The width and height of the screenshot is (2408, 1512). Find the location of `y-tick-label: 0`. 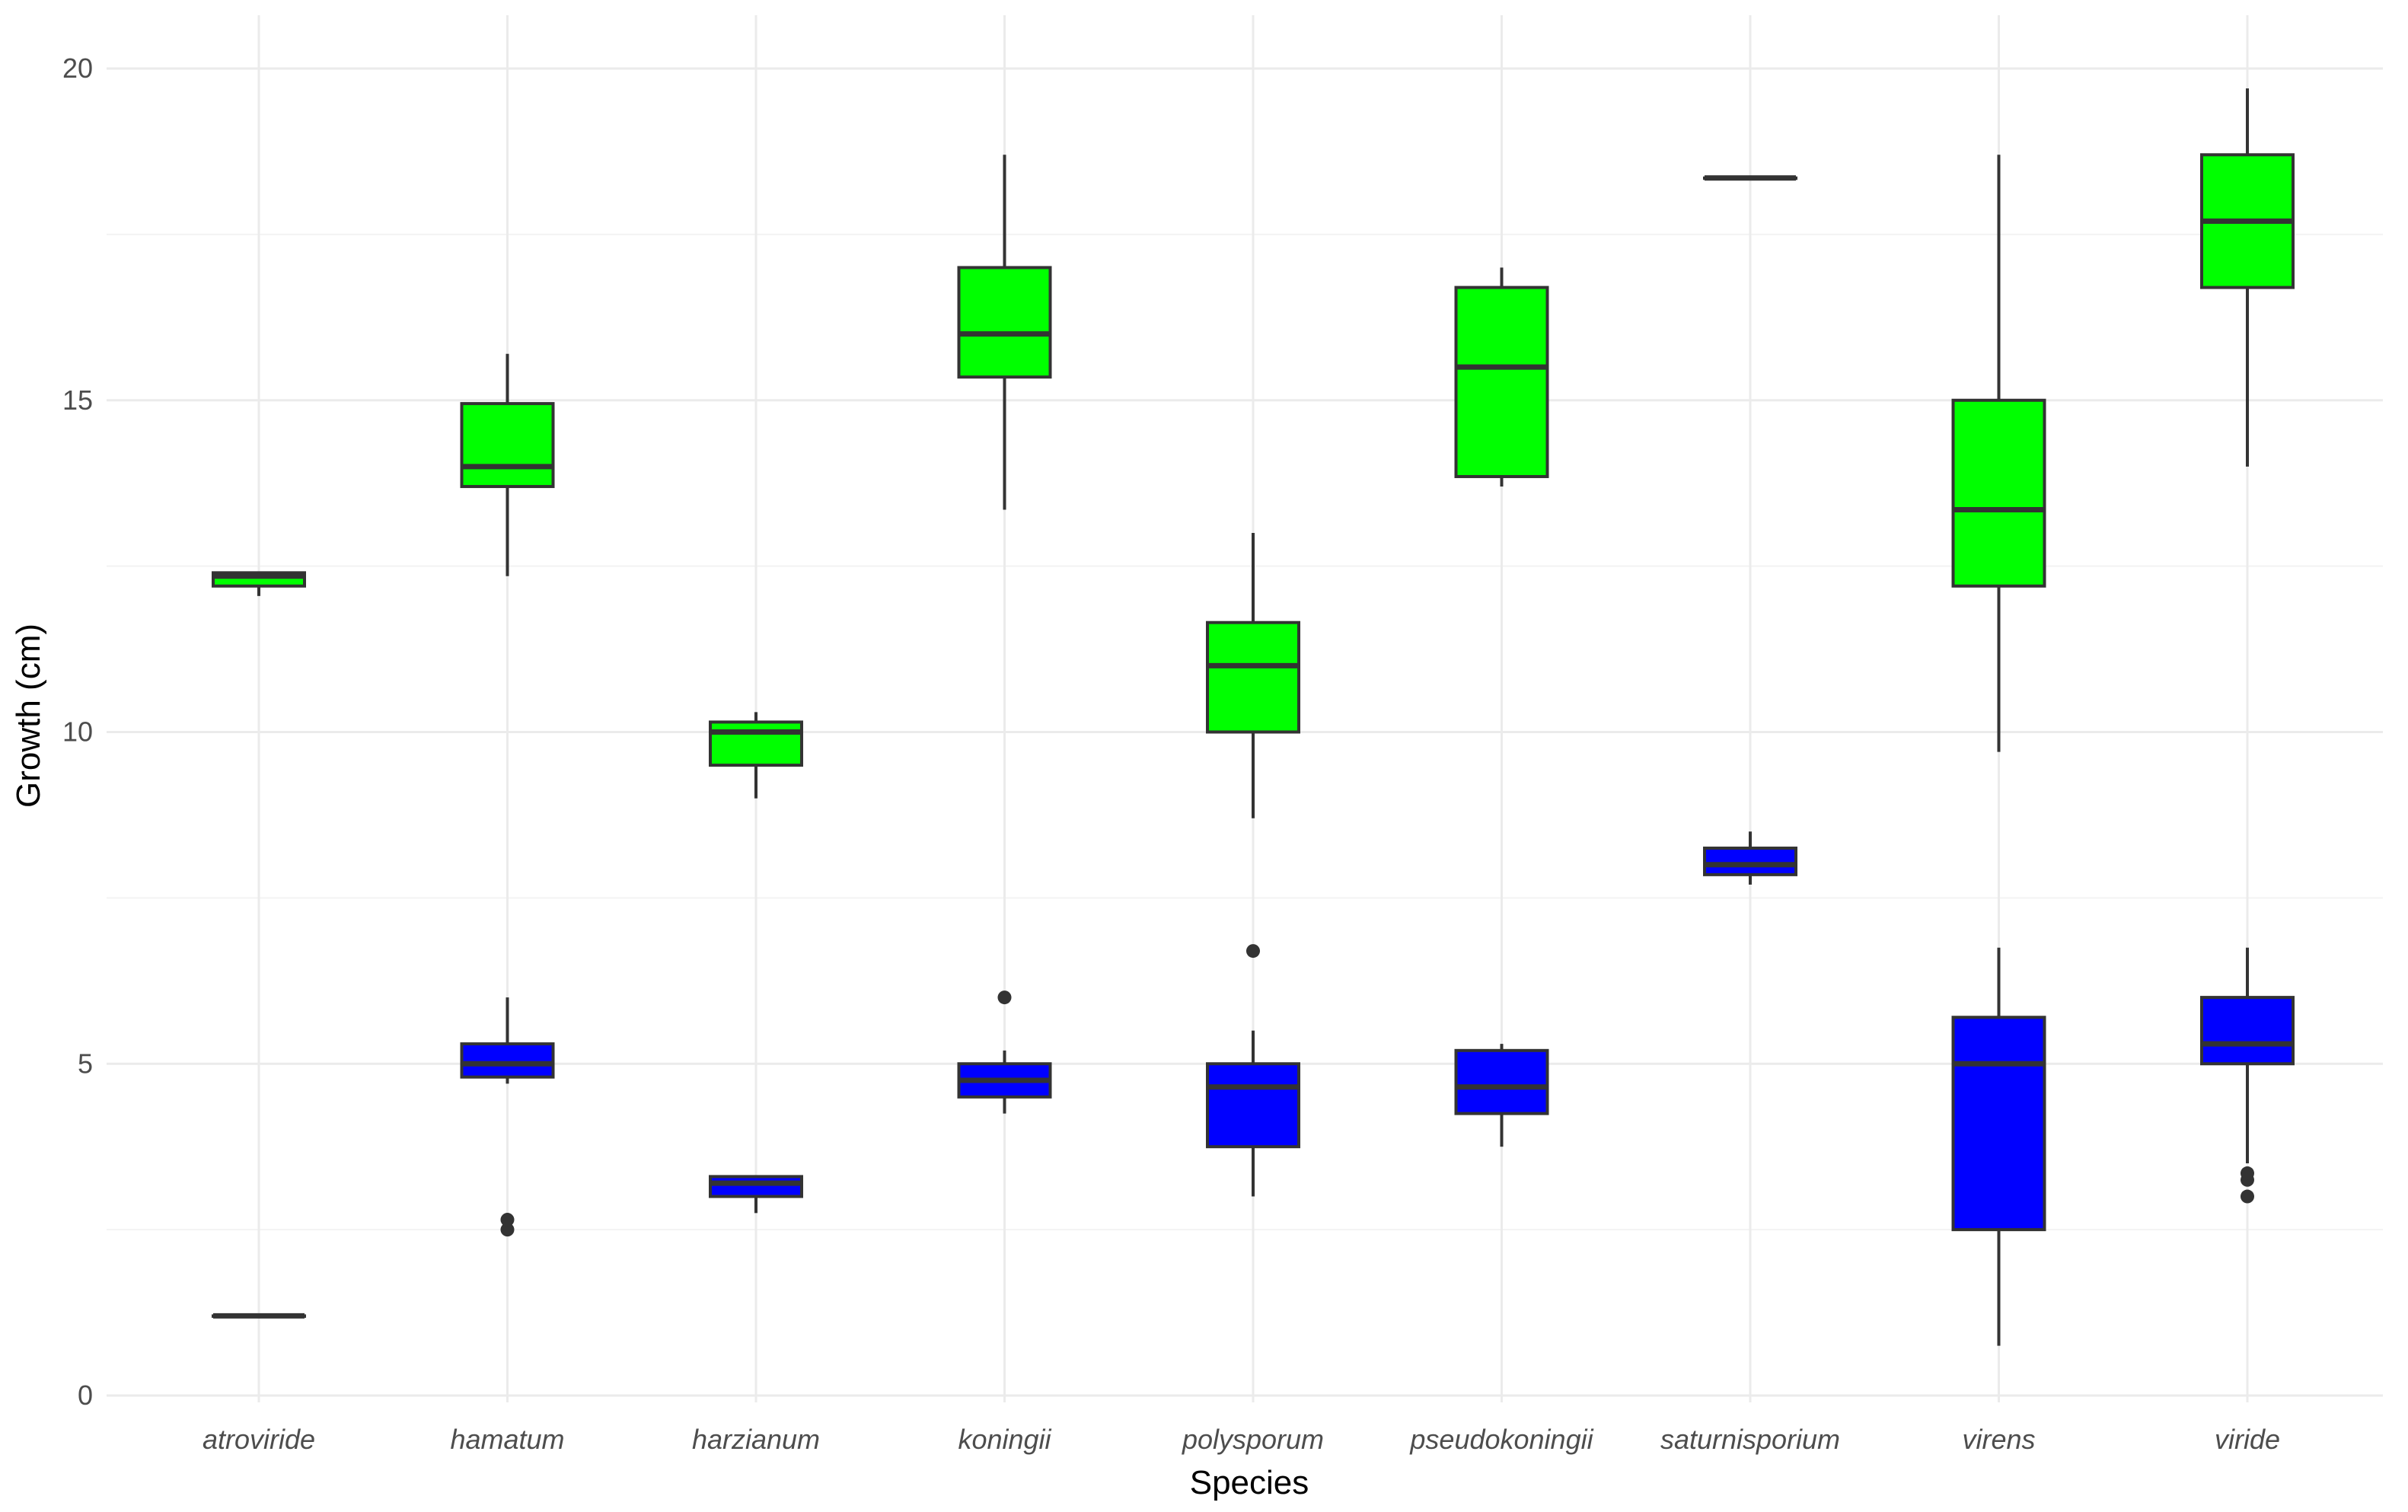

y-tick-label: 0 is located at coordinates (85, 1395).